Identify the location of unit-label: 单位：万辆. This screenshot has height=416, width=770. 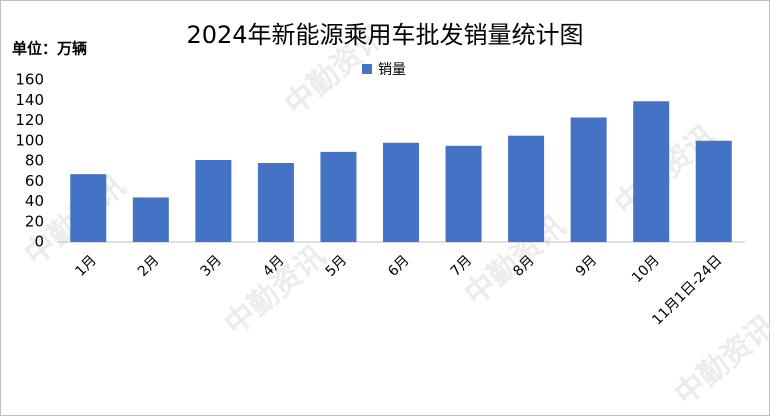
(49, 49).